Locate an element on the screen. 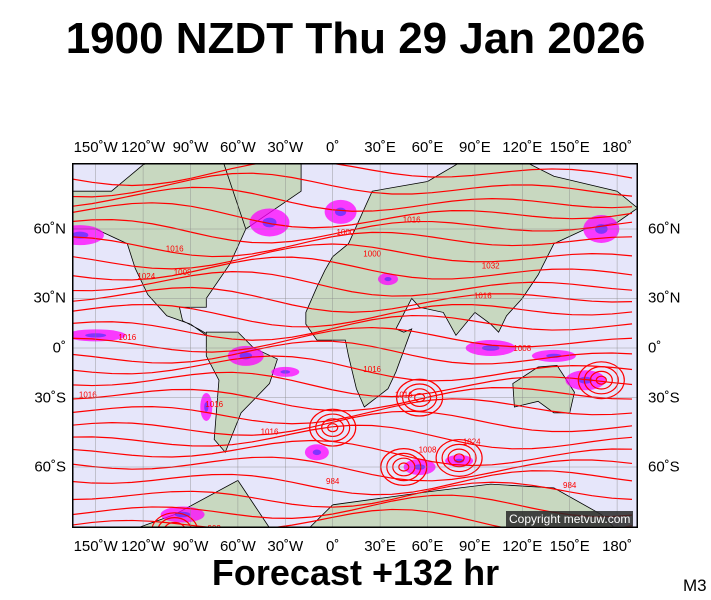 The width and height of the screenshot is (711, 600). left-latitude-label: 60˚N is located at coordinates (49, 229).